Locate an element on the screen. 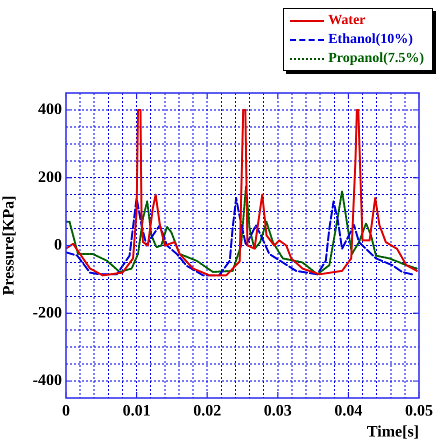 The width and height of the screenshot is (437, 442). x-tick-label: 0.02 is located at coordinates (207, 411).